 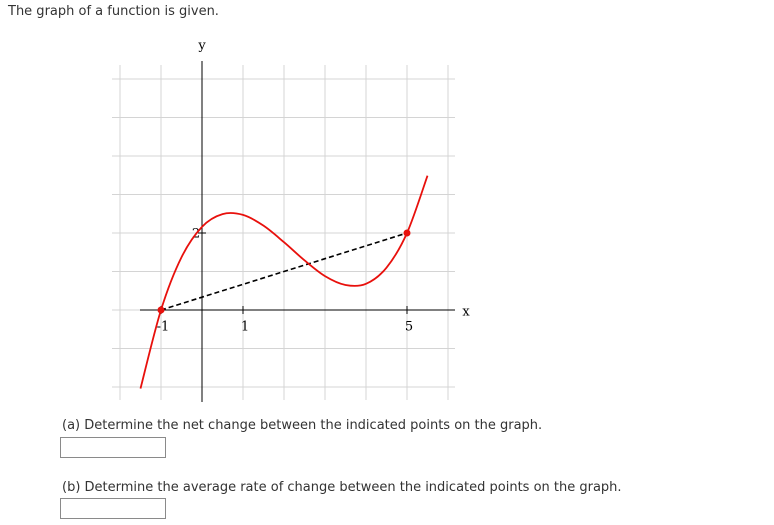 What do you see at coordinates (113, 508) in the screenshot?
I see `answer-input-b` at bounding box center [113, 508].